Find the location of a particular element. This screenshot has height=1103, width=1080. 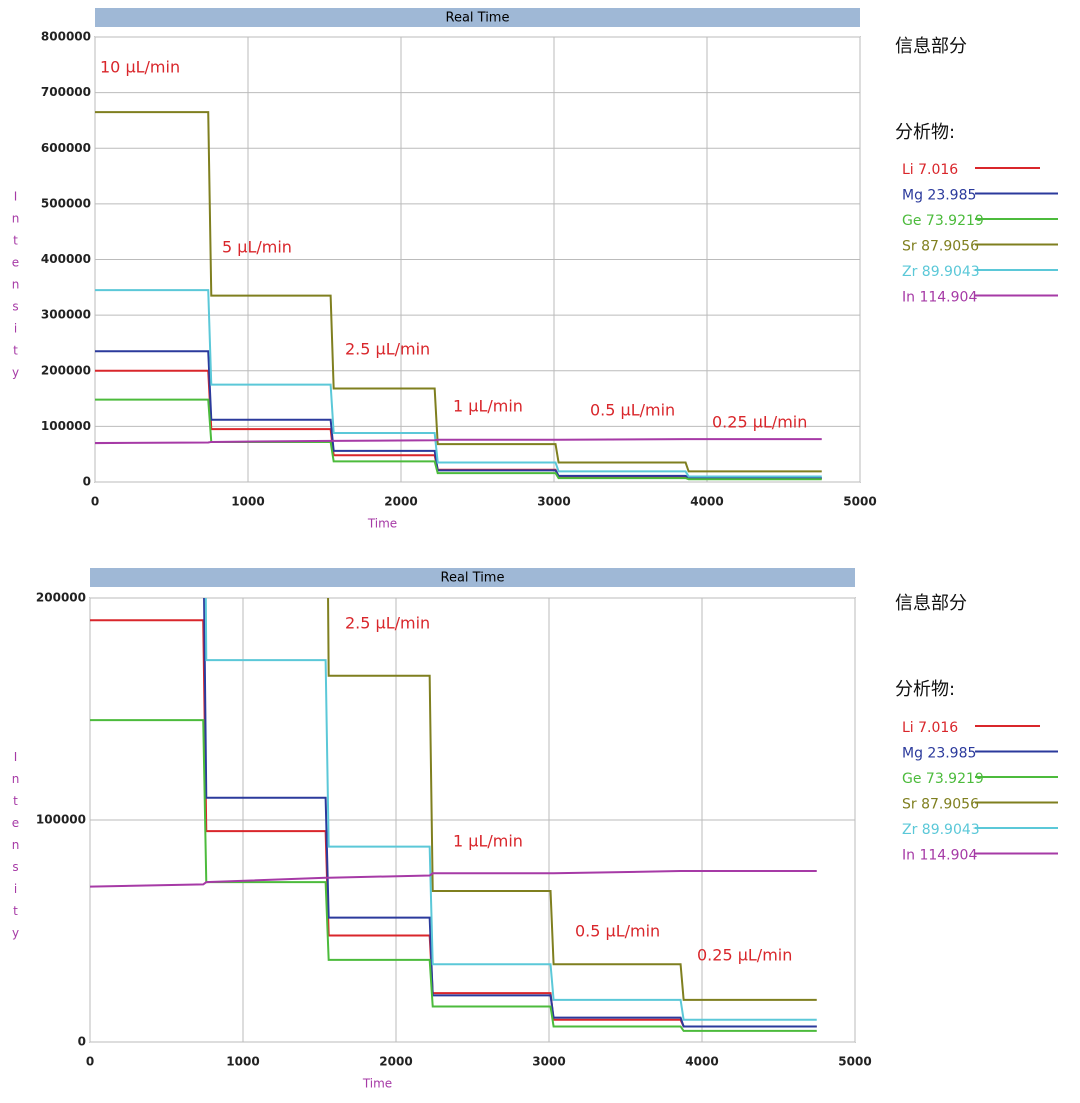

y-tick-label: 800000 is located at coordinates (66, 37).